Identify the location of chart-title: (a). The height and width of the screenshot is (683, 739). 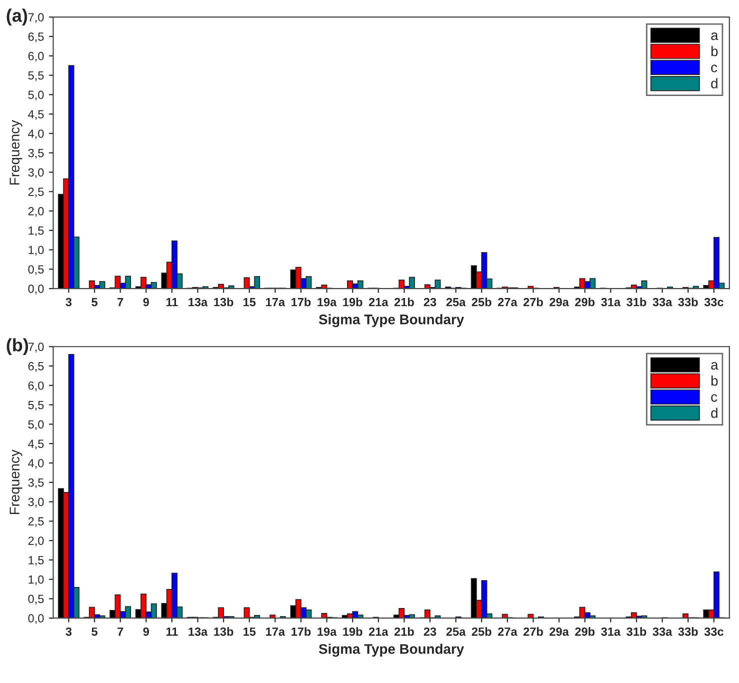
(17, 17).